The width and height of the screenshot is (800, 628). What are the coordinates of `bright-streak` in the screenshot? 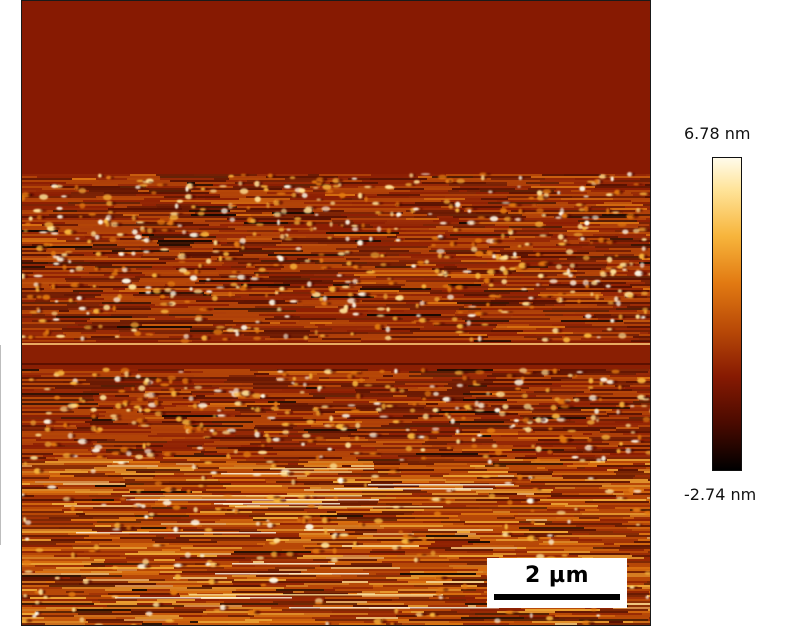 It's located at (242, 496).